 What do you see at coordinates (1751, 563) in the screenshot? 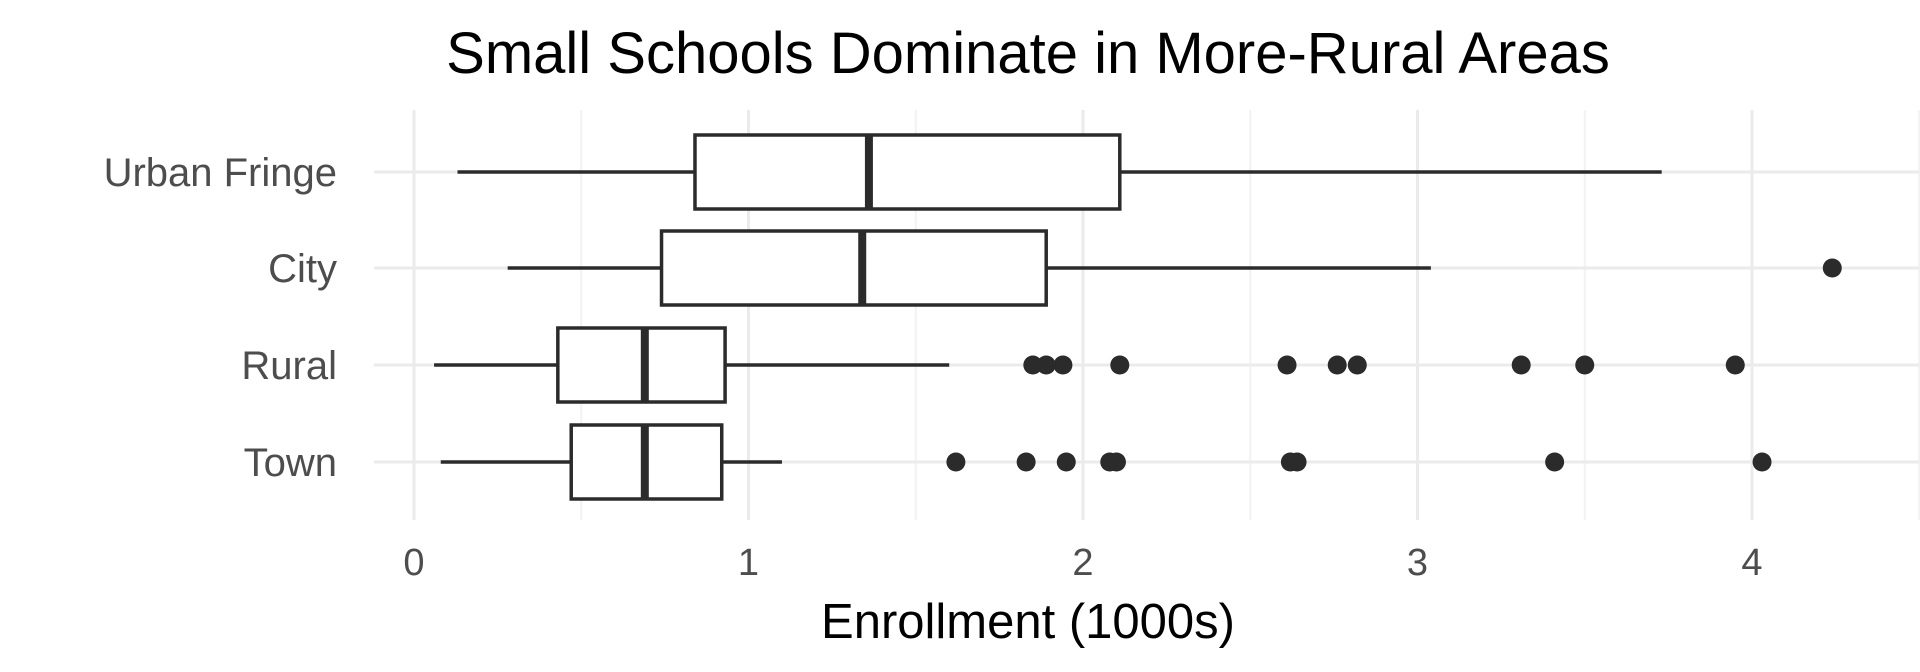
I see `x-tick-label: 4` at bounding box center [1751, 563].